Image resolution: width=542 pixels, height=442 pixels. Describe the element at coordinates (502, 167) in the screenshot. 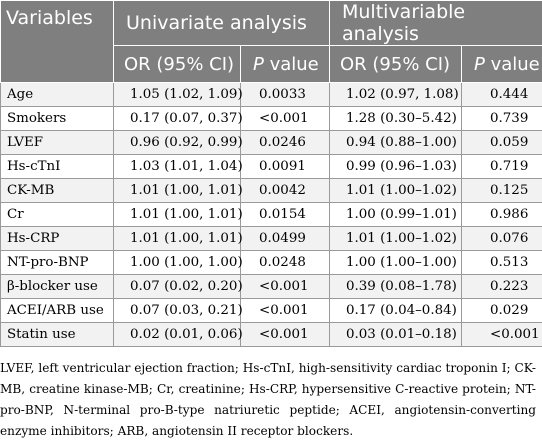

I see `multi-p-cell: 0.719` at that location.